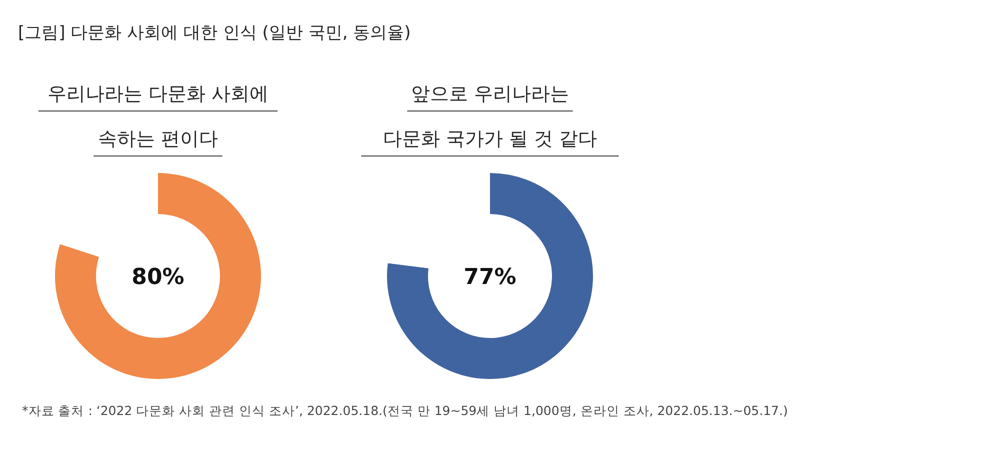 This screenshot has width=996, height=456. Describe the element at coordinates (490, 277) in the screenshot. I see `data-label: 77%` at that location.